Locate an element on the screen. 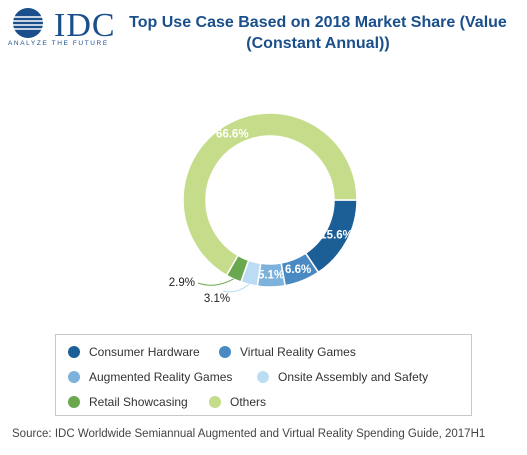 Image resolution: width=527 pixels, height=455 pixels. legend-item-onsite-assembly-and-safety: Onsite Assembly and Safety is located at coordinates (342, 377).